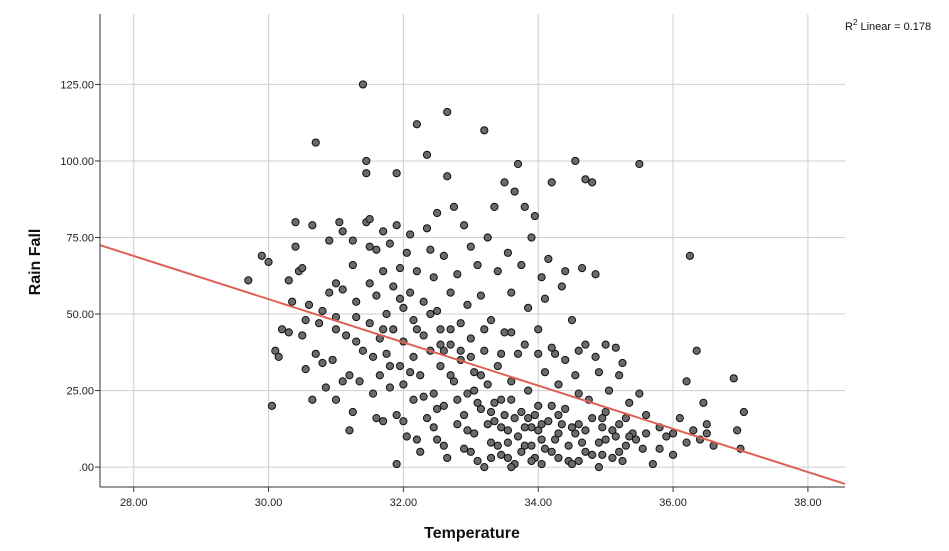 The image size is (949, 551). I want to click on x-tick-label: 30.00, so click(269, 503).